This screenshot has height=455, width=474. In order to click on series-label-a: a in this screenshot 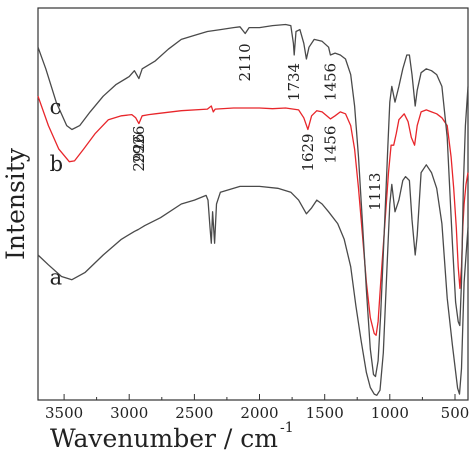, I will do `click(56, 278)`.